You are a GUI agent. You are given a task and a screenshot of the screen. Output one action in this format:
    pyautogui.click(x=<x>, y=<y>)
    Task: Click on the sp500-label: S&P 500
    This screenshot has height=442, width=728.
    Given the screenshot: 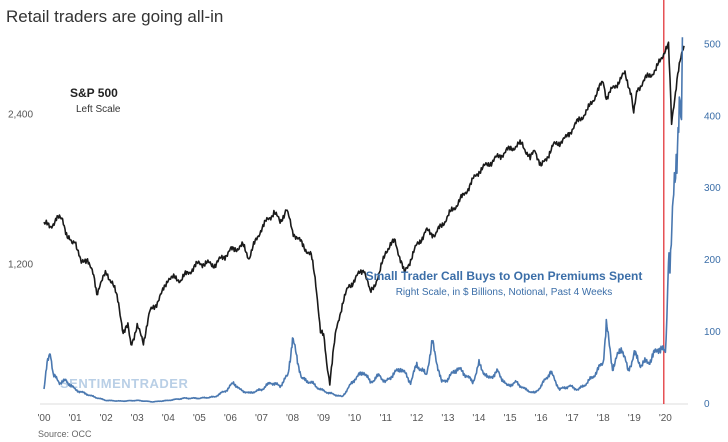 What is the action you would take?
    pyautogui.click(x=94, y=93)
    